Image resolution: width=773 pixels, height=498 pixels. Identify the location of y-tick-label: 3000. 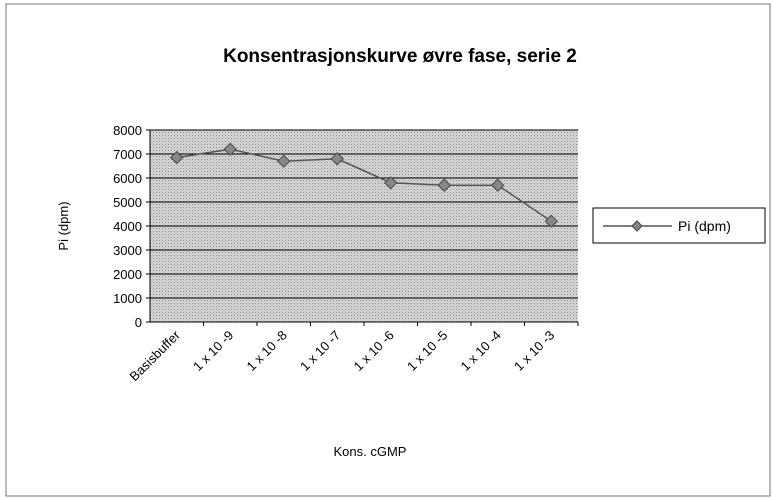
(127, 250).